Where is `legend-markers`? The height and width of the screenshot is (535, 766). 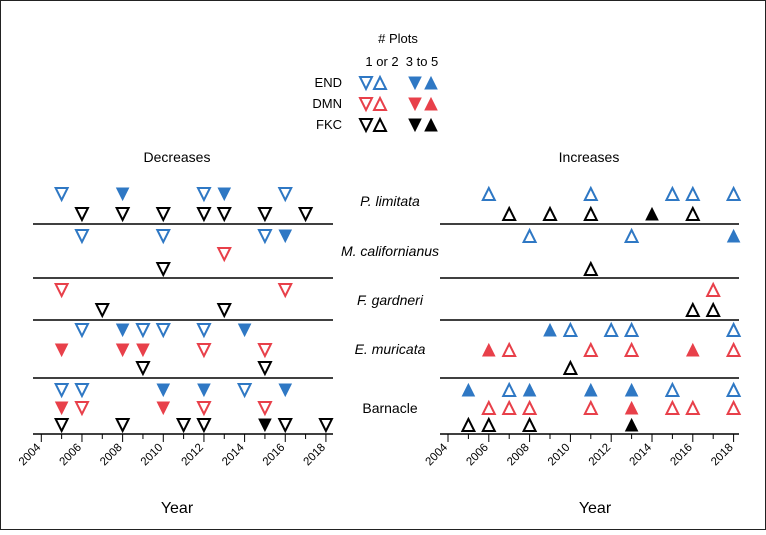
legend-markers is located at coordinates (398, 104).